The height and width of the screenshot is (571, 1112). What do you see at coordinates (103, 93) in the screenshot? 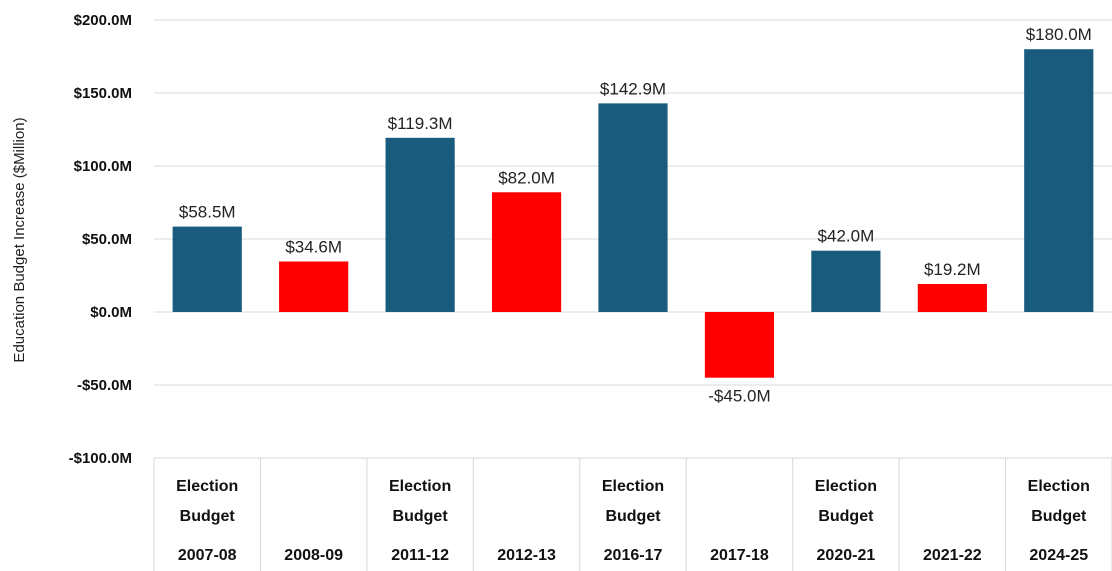
I see `y-tick-label: $150.0M` at bounding box center [103, 93].